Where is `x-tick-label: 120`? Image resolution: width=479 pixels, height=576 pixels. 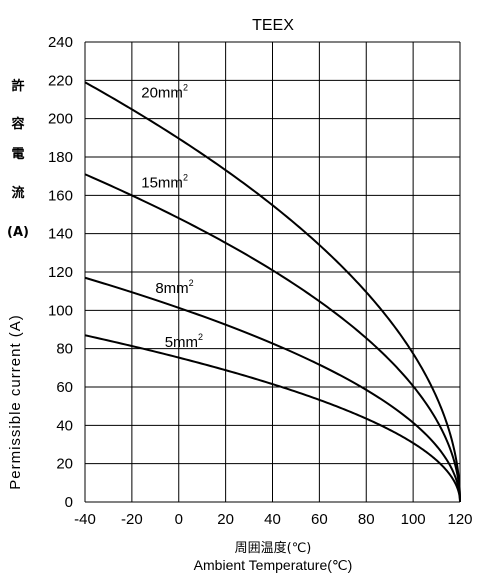
x-tick-label: 120 is located at coordinates (459, 519).